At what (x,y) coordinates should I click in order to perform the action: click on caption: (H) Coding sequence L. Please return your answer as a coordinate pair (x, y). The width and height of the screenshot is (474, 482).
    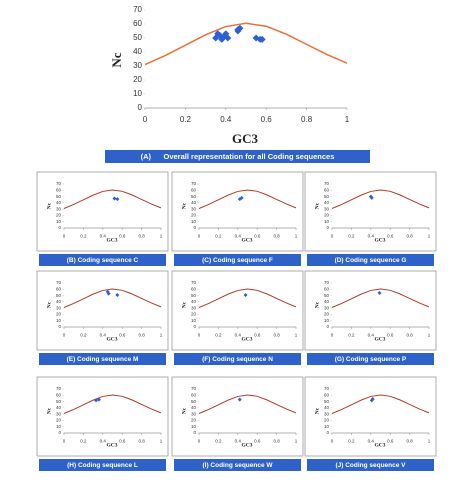
    Looking at the image, I should click on (102, 465).